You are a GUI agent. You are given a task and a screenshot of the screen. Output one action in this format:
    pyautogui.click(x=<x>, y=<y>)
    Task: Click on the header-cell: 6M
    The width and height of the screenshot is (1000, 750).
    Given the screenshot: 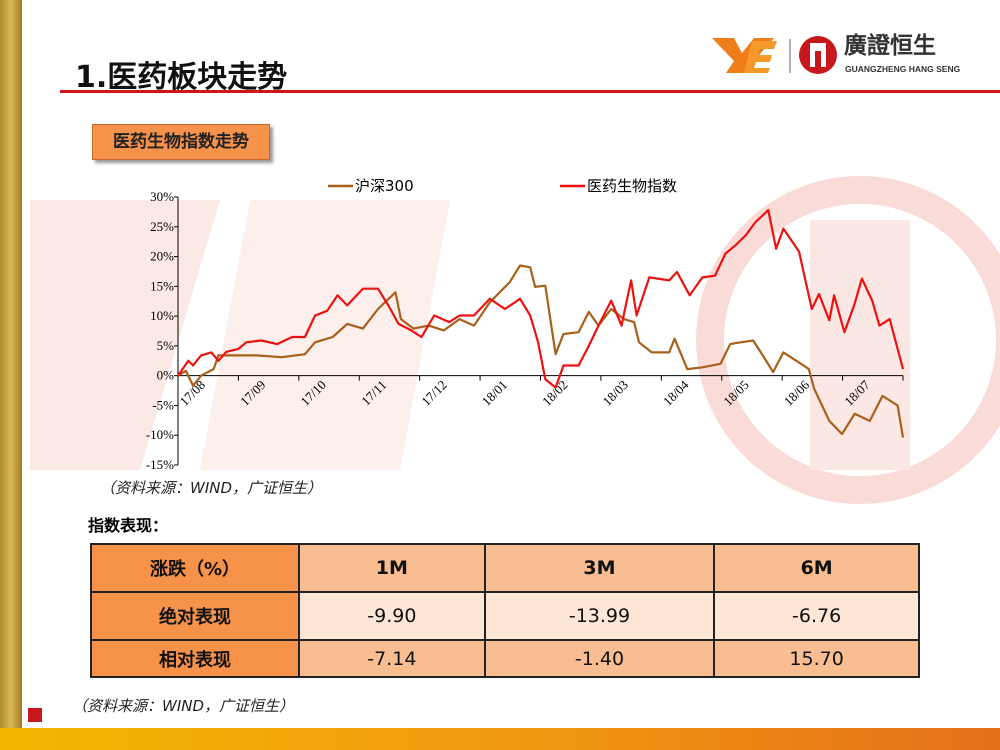 What is the action you would take?
    pyautogui.click(x=816, y=568)
    